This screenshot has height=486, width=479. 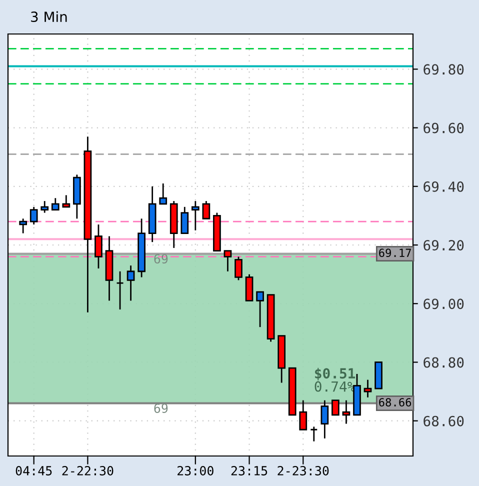 I want to click on annotation: $0.51, so click(x=335, y=374).